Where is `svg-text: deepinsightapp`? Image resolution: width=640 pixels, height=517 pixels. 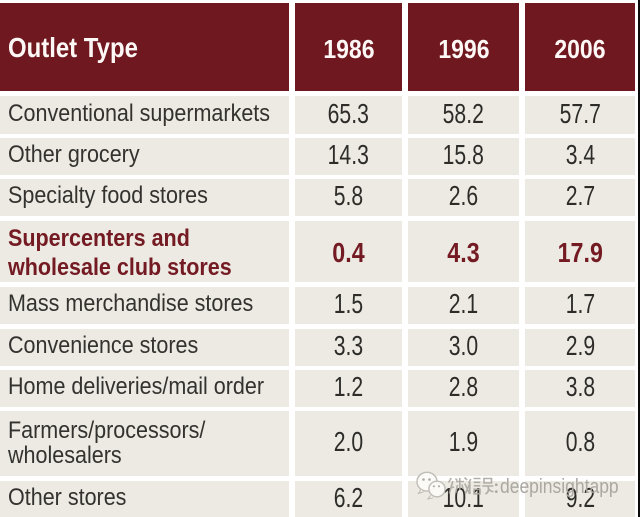
svg-text: deepinsightapp is located at coordinates (559, 486).